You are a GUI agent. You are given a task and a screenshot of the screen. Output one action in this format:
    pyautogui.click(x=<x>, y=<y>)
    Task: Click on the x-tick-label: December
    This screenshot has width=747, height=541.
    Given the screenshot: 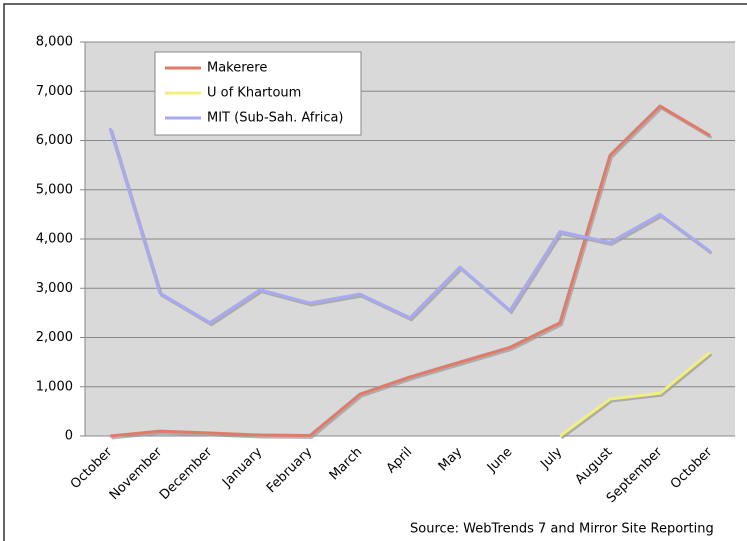 What is the action you would take?
    pyautogui.click(x=186, y=473)
    